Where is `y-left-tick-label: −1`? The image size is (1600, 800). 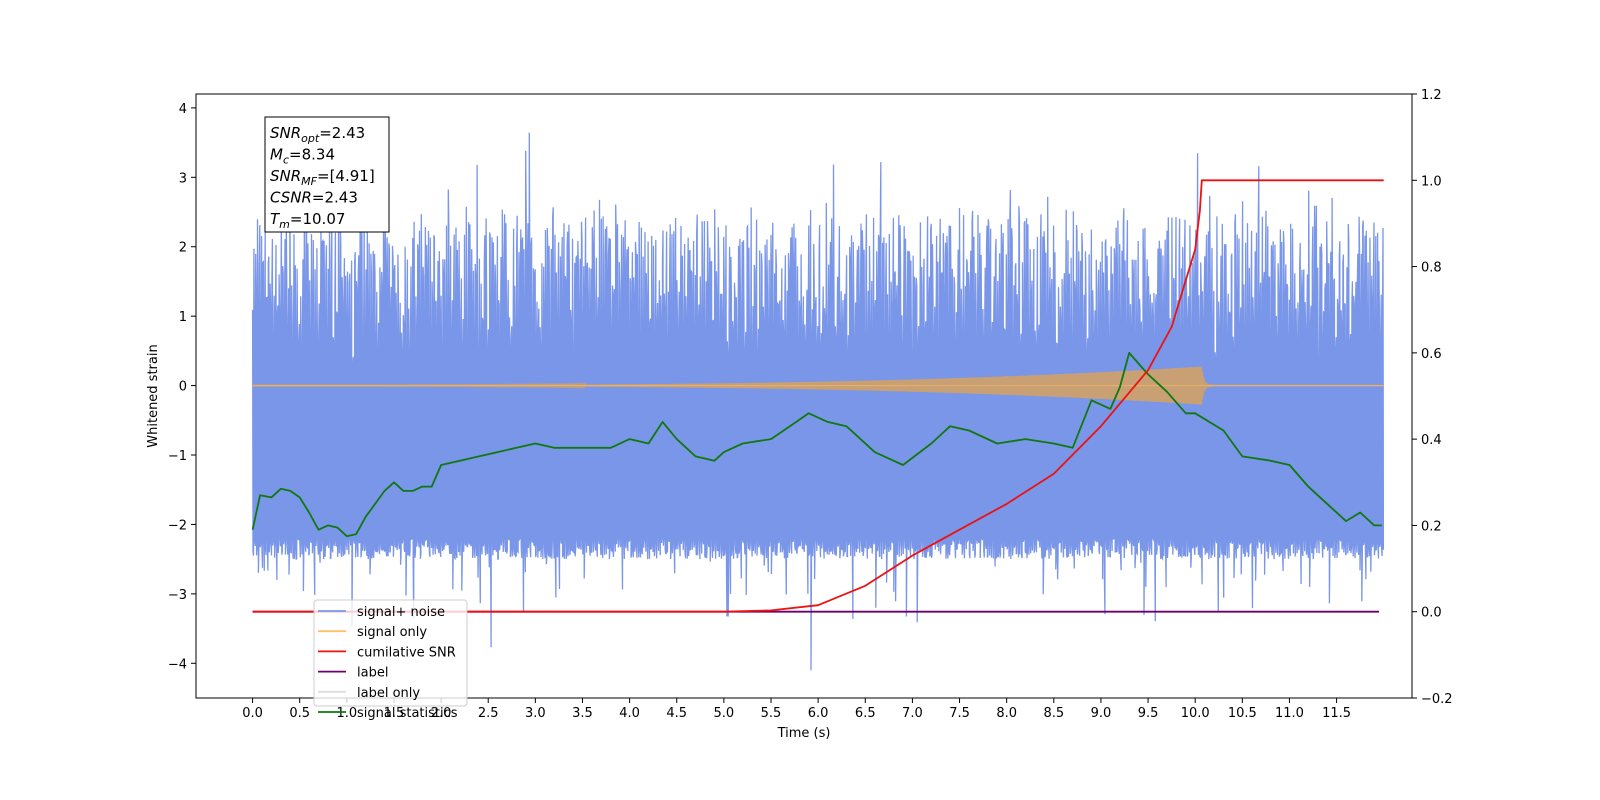 y-left-tick-label: −1 is located at coordinates (177, 456).